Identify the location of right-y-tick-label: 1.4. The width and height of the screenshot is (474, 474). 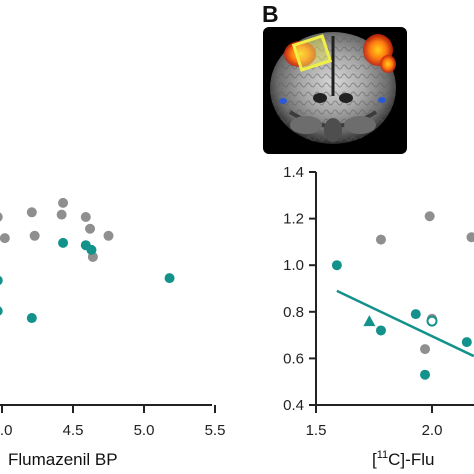
(293, 172).